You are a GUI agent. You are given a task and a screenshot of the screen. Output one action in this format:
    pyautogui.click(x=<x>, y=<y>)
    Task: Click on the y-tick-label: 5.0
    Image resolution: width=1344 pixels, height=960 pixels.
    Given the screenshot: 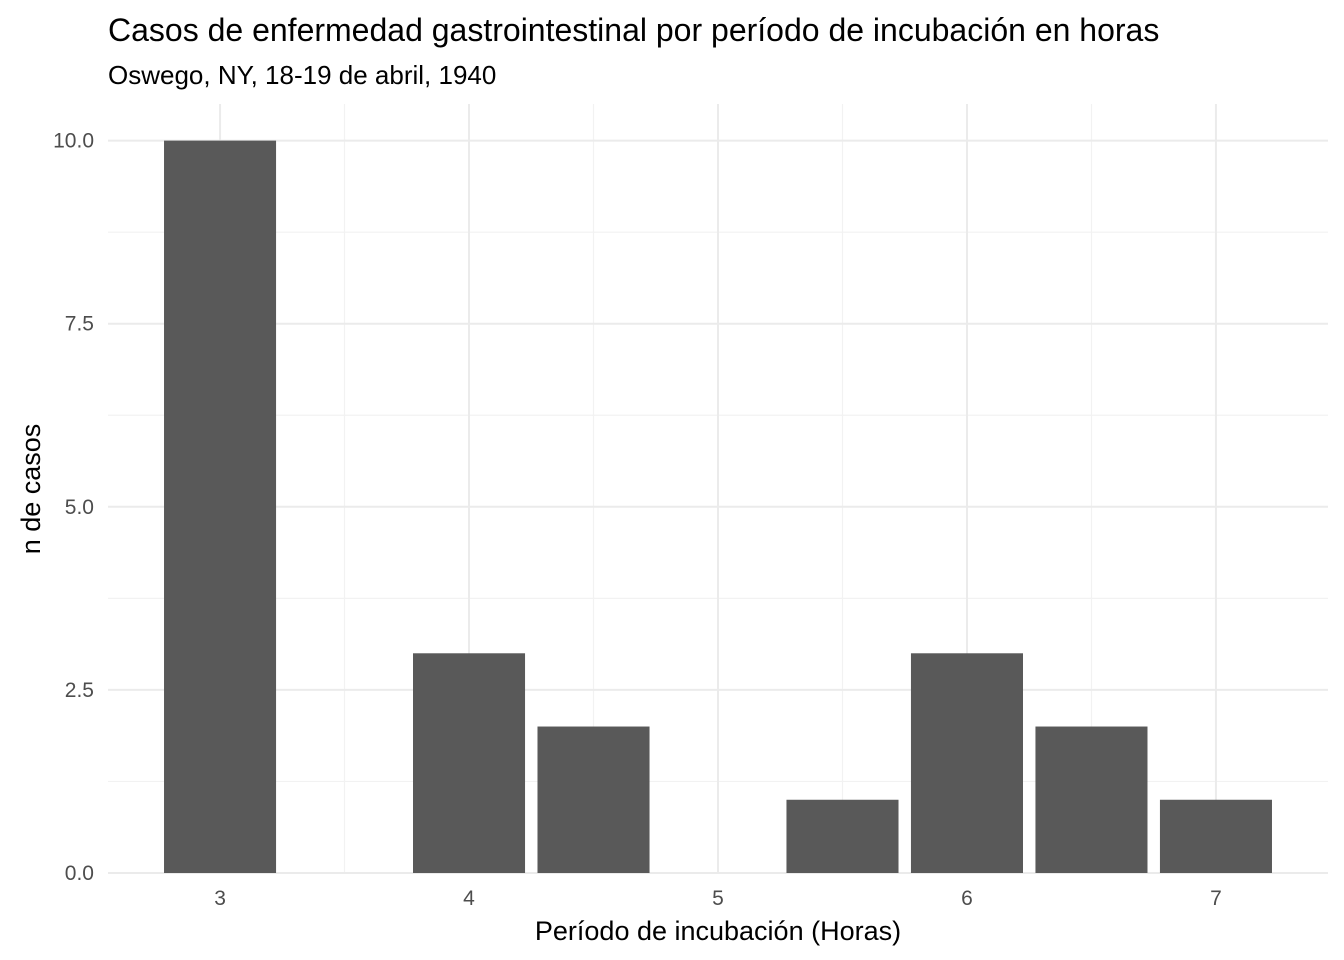 What is the action you would take?
    pyautogui.click(x=79, y=507)
    